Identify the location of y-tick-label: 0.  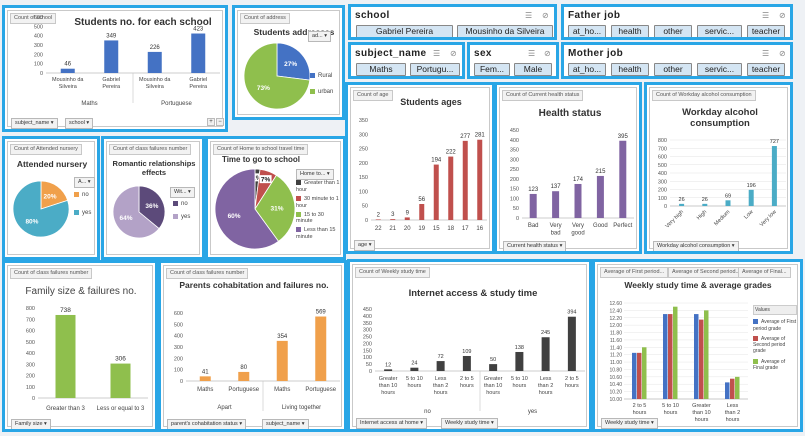
(41, 74).